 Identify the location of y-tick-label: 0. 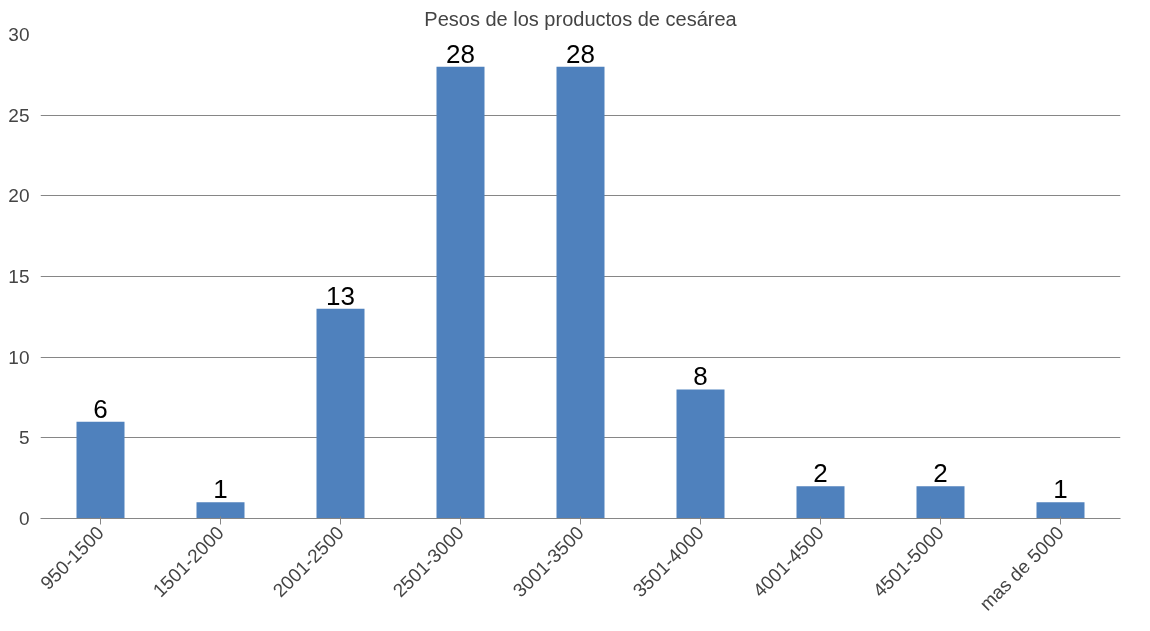
(24, 518).